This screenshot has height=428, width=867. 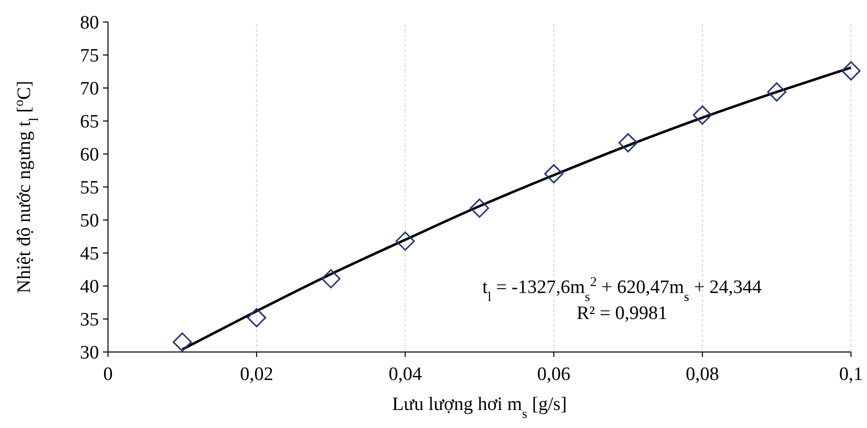 What do you see at coordinates (89, 23) in the screenshot?
I see `y-tick-label: 80` at bounding box center [89, 23].